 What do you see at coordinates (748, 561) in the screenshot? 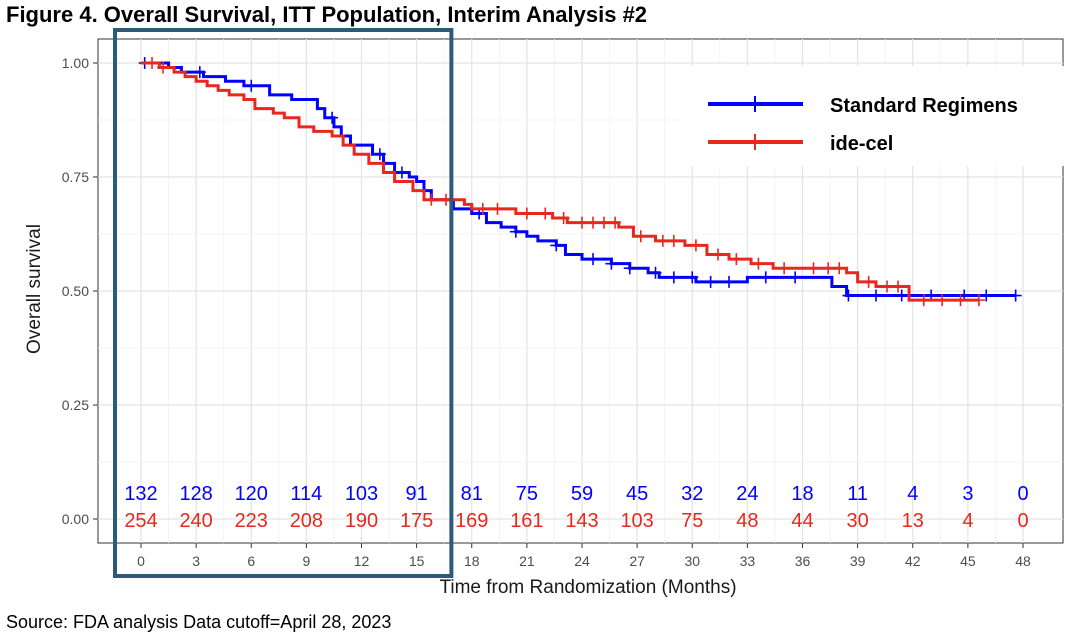
I see `x-tick-label: 33` at bounding box center [748, 561].